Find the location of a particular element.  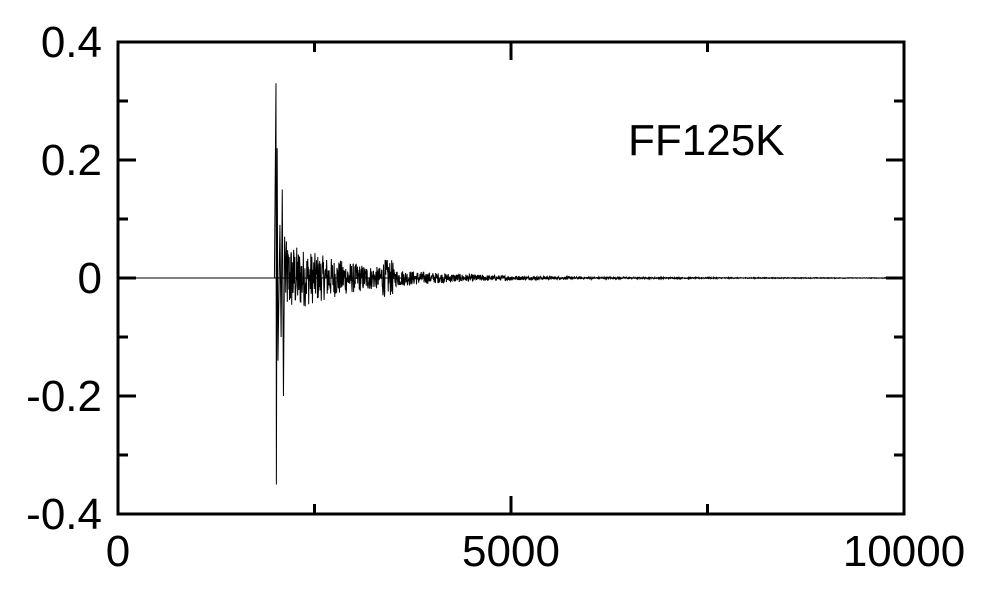

x-tick-label: 10000 is located at coordinates (904, 551).